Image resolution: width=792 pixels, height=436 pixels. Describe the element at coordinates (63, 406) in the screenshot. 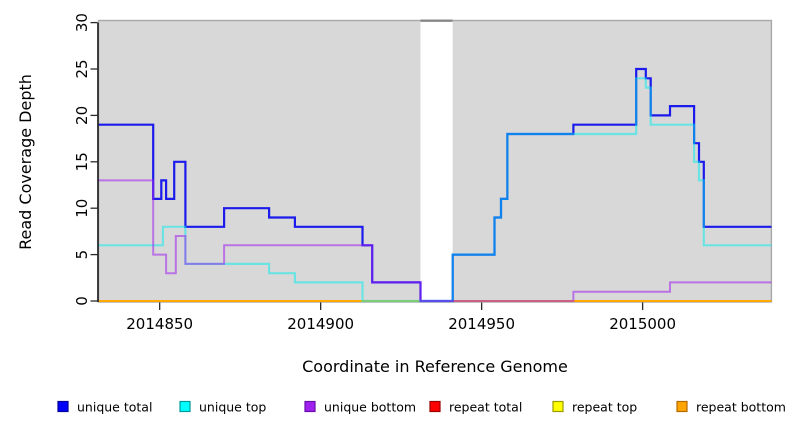

I see `legend-swatch-unique-total` at that location.